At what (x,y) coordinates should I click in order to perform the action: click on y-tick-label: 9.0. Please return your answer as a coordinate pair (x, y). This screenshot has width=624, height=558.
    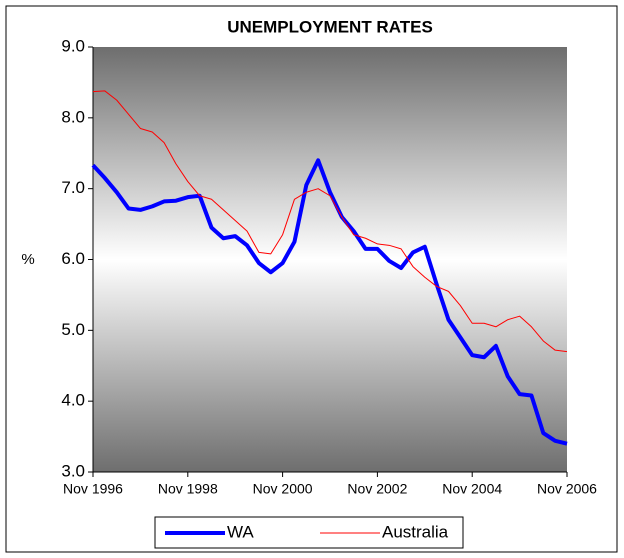
    Looking at the image, I should click on (73, 45).